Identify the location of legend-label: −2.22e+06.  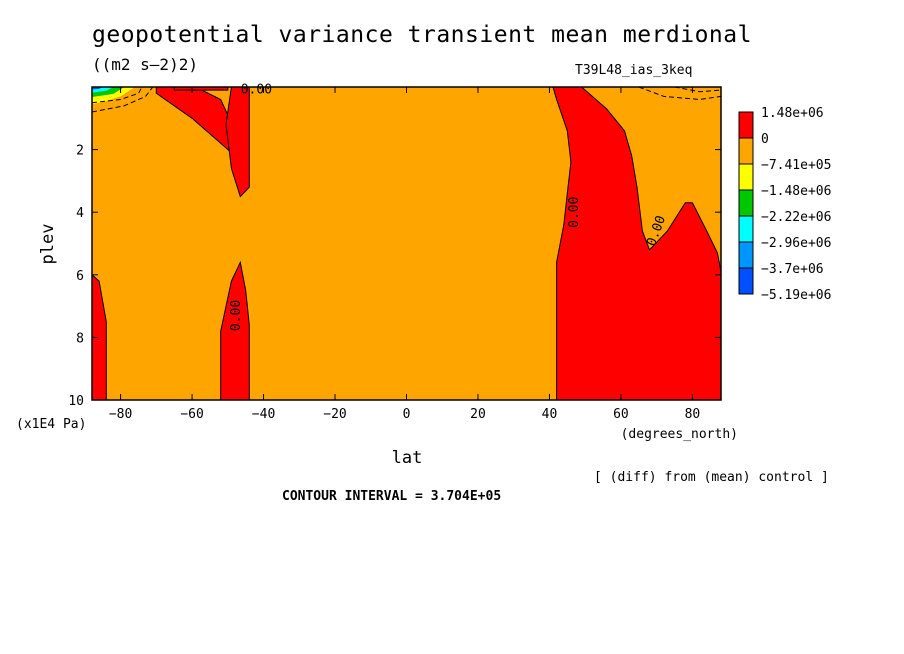
(796, 217).